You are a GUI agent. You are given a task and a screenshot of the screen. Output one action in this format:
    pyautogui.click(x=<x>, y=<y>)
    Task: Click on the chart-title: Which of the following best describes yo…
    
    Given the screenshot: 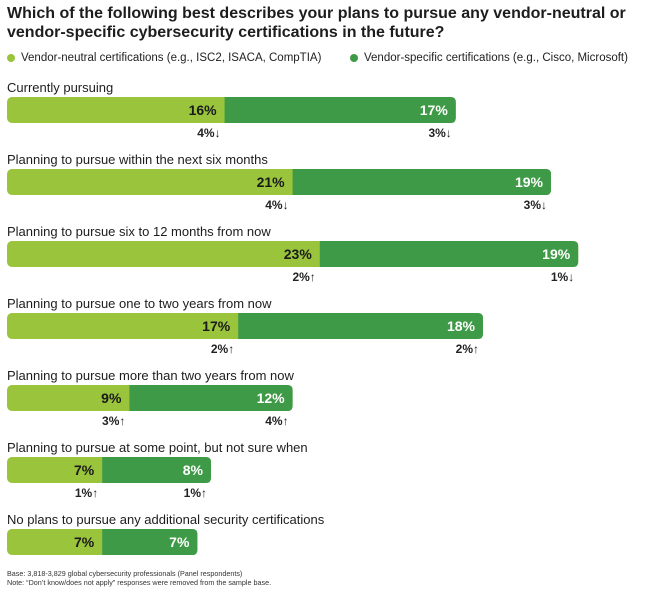 What is the action you would take?
    pyautogui.click(x=316, y=23)
    